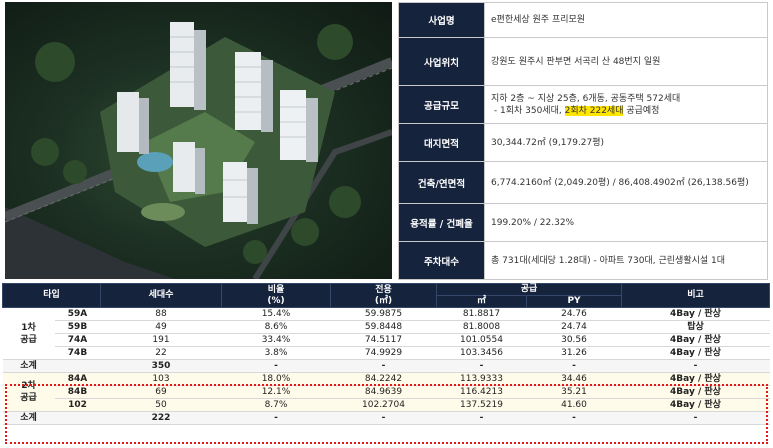 Image resolution: width=773 pixels, height=448 pixels. What do you see at coordinates (441, 104) in the screenshot?
I see `info-label: 공급규모` at bounding box center [441, 104].